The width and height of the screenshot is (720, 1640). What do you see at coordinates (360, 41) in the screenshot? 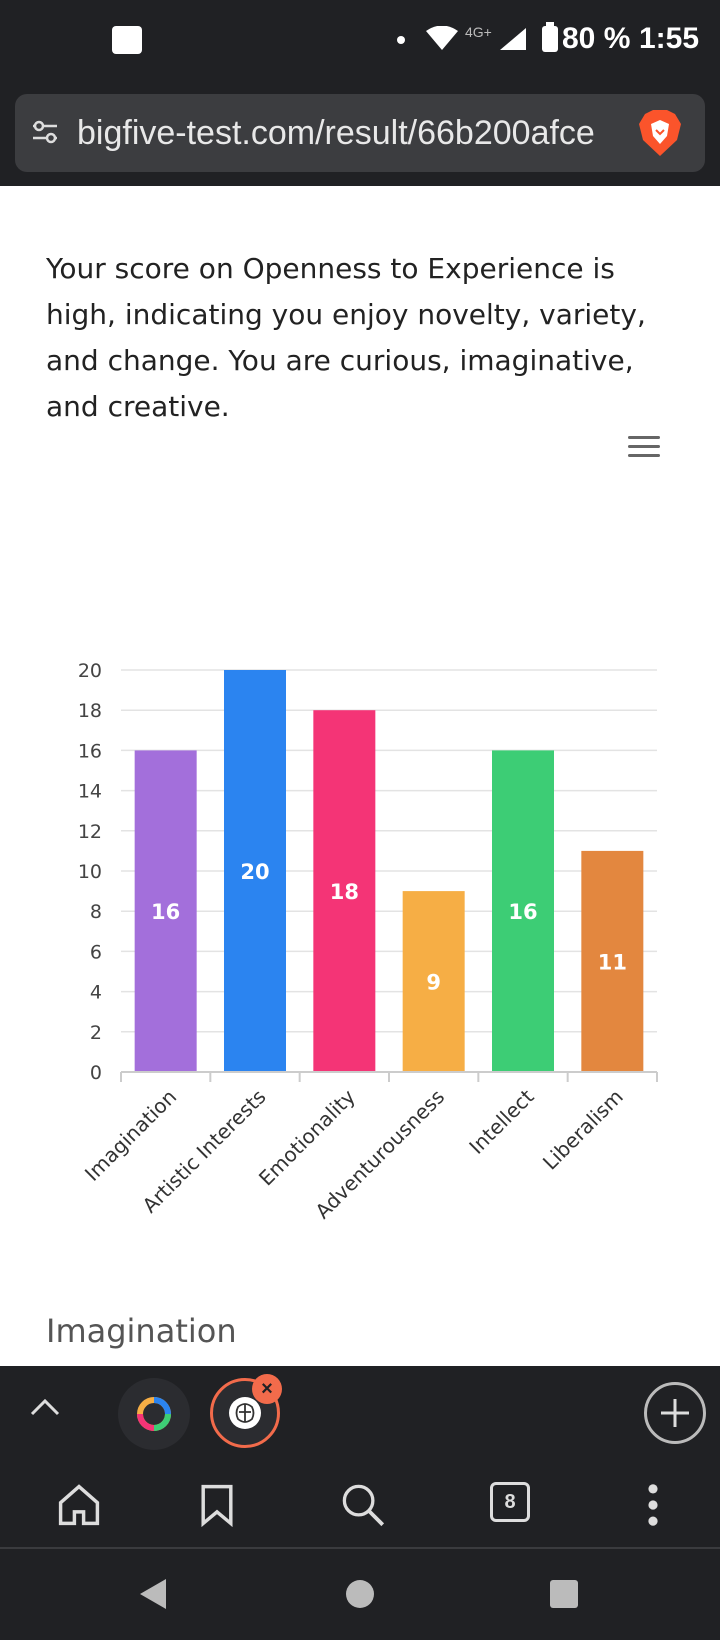
I see `status-bar: 4G+ 80 % 1:55` at bounding box center [360, 41].